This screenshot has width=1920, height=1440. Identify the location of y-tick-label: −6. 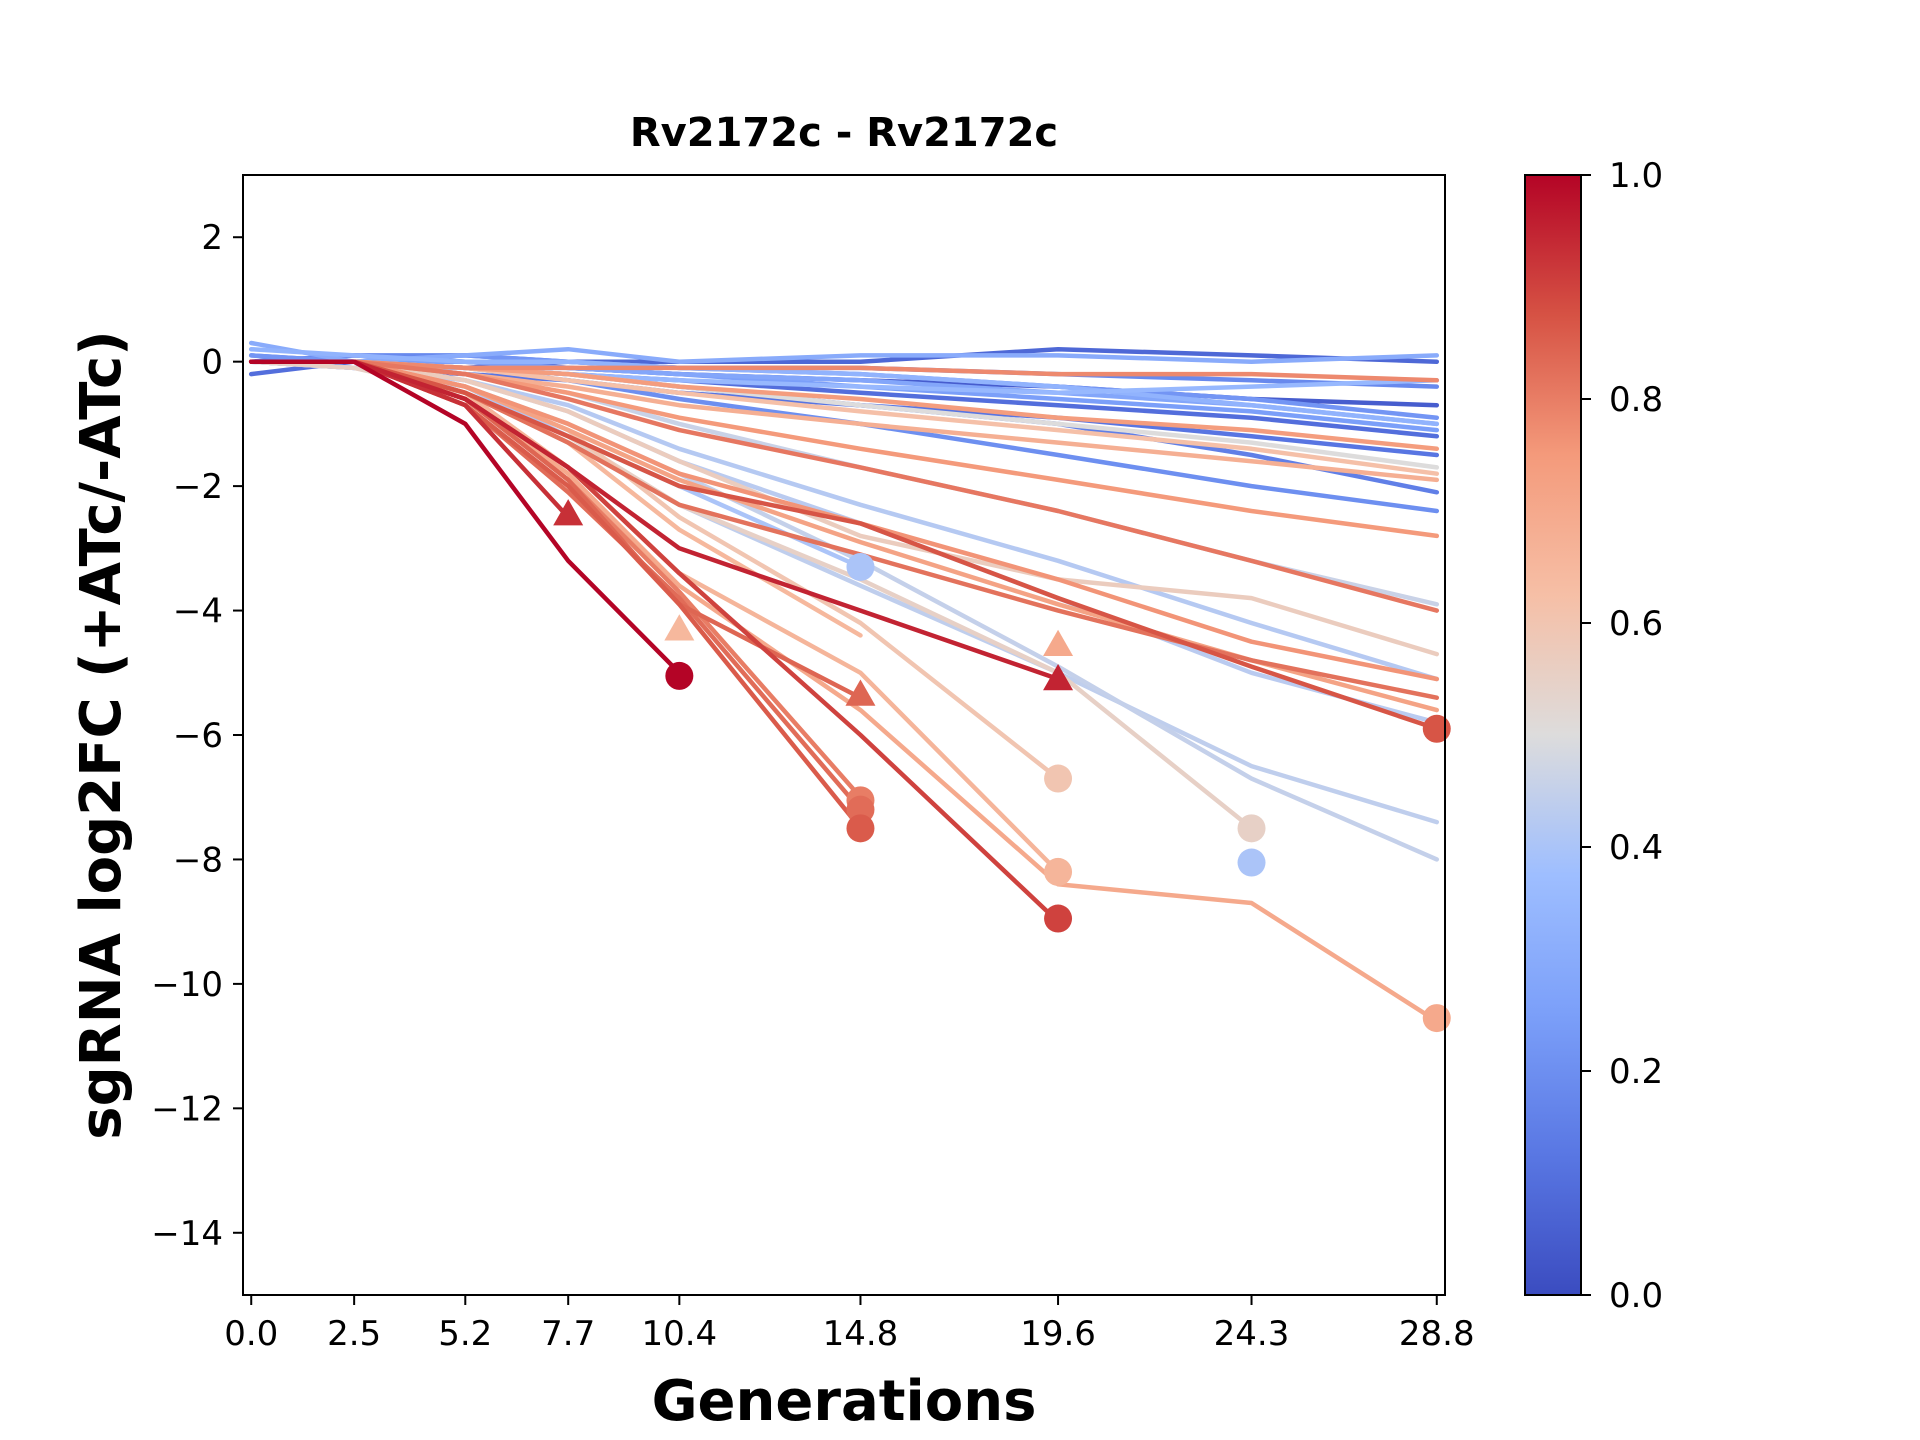
(198, 736).